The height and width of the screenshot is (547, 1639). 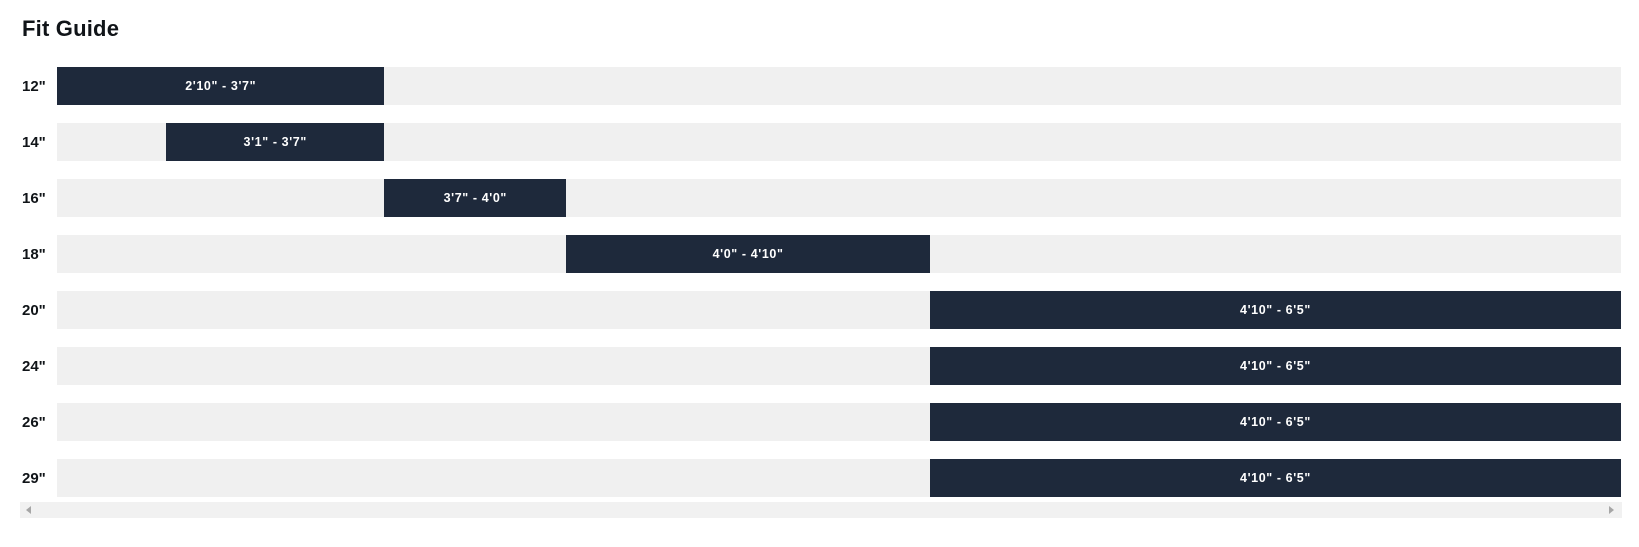 What do you see at coordinates (28, 254) in the screenshot?
I see `wheel-size-label: 18"` at bounding box center [28, 254].